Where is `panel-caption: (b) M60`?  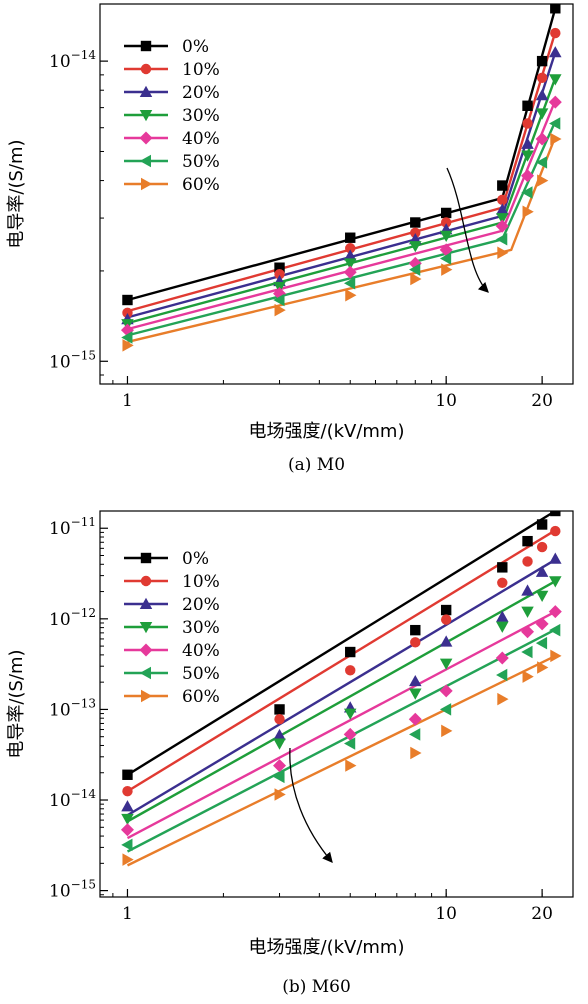
panel-caption: (b) M60 is located at coordinates (316, 987).